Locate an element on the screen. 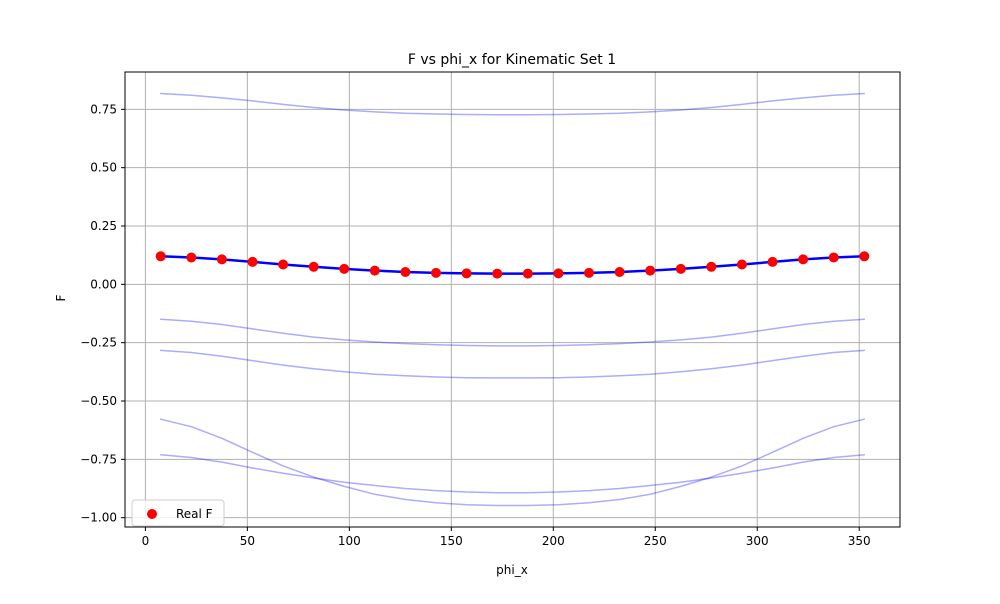  x-tick-label: 250 is located at coordinates (655, 541).